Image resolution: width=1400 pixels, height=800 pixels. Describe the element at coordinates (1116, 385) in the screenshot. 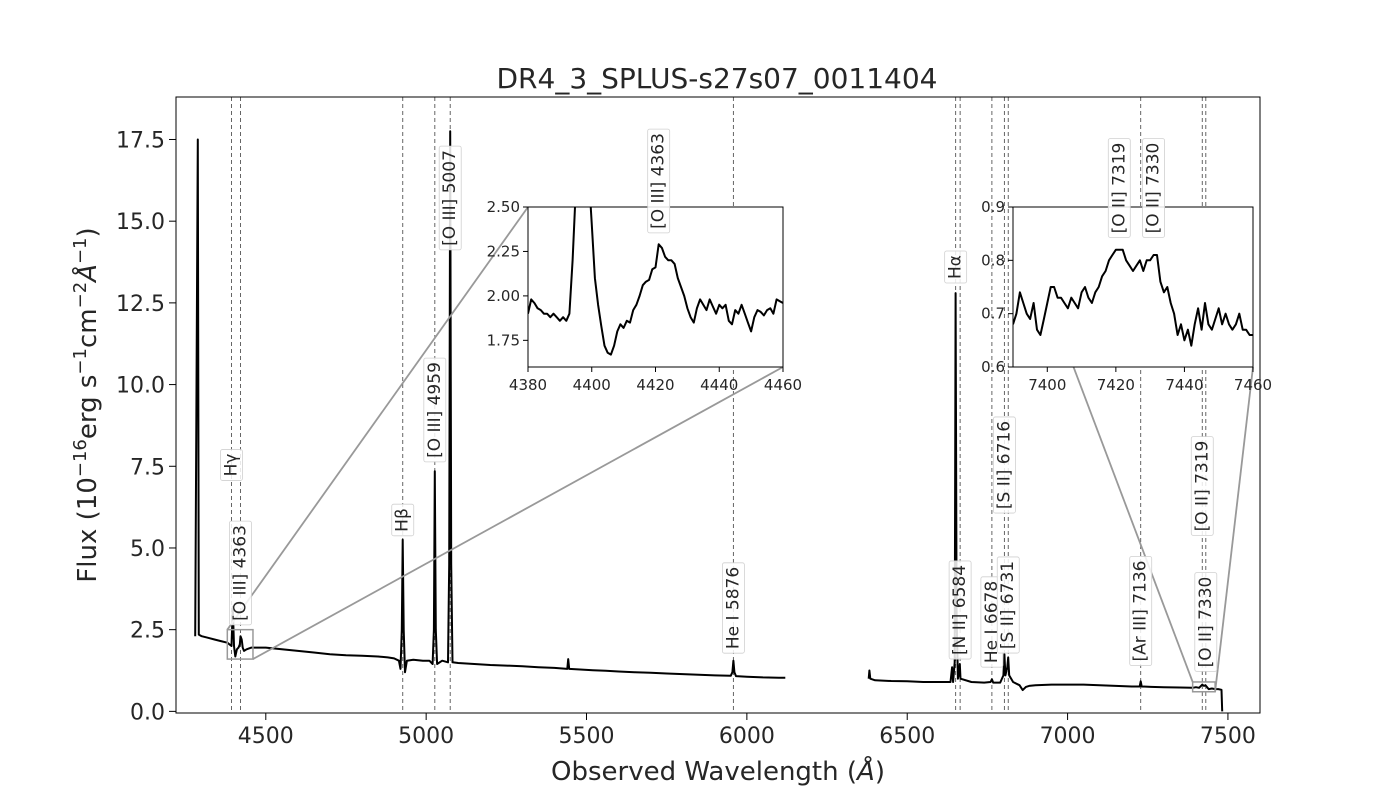

I see `inset-x-tick-label: 7420` at that location.